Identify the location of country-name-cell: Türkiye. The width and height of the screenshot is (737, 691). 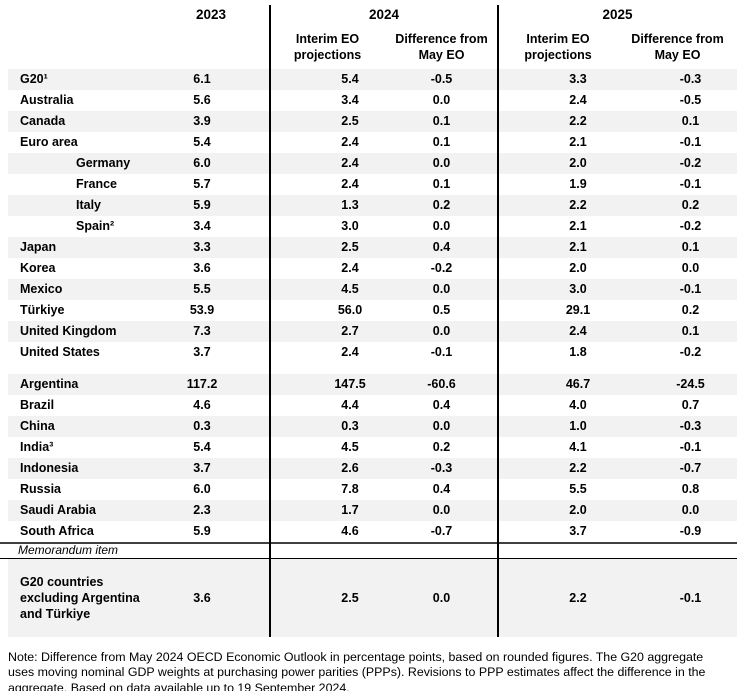
(42, 310).